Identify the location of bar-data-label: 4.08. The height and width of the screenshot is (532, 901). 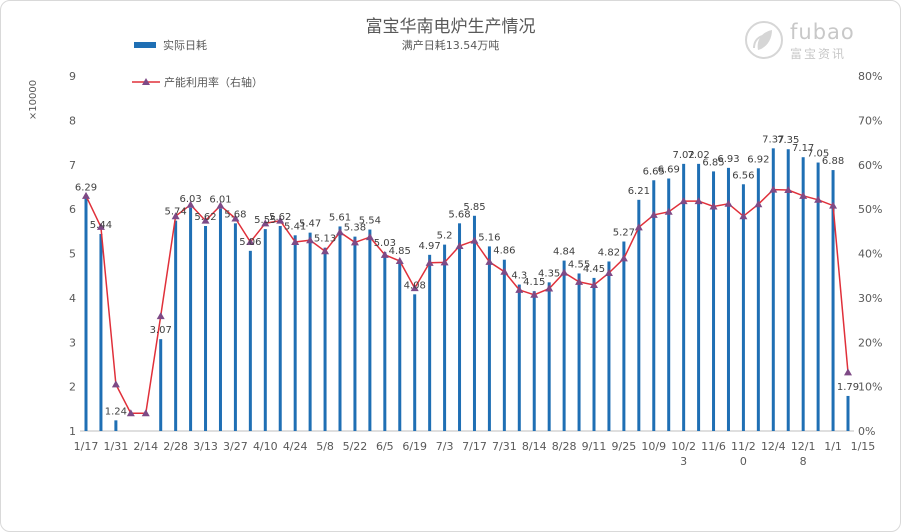
(415, 285).